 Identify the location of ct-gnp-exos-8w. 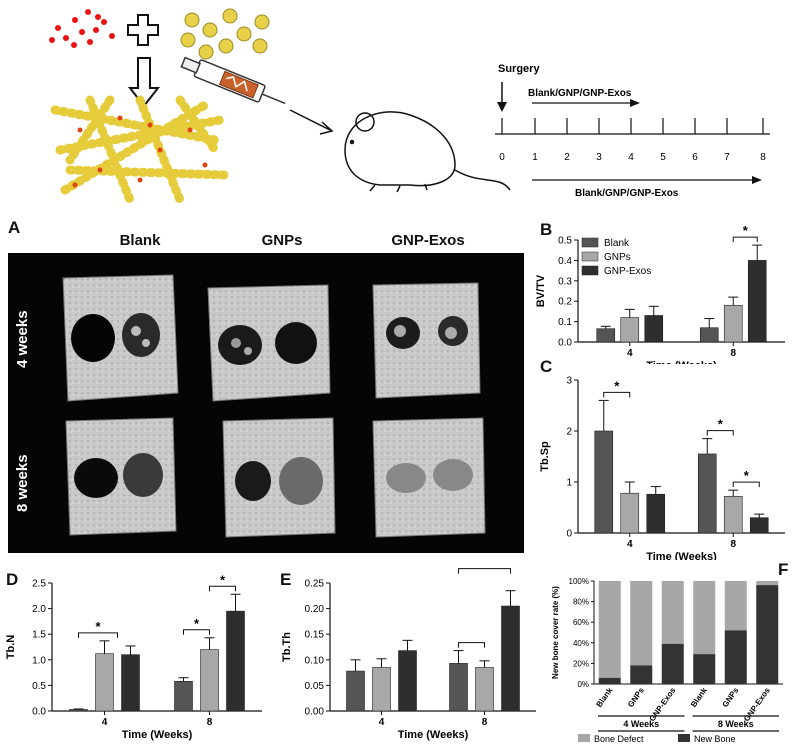
(429, 477).